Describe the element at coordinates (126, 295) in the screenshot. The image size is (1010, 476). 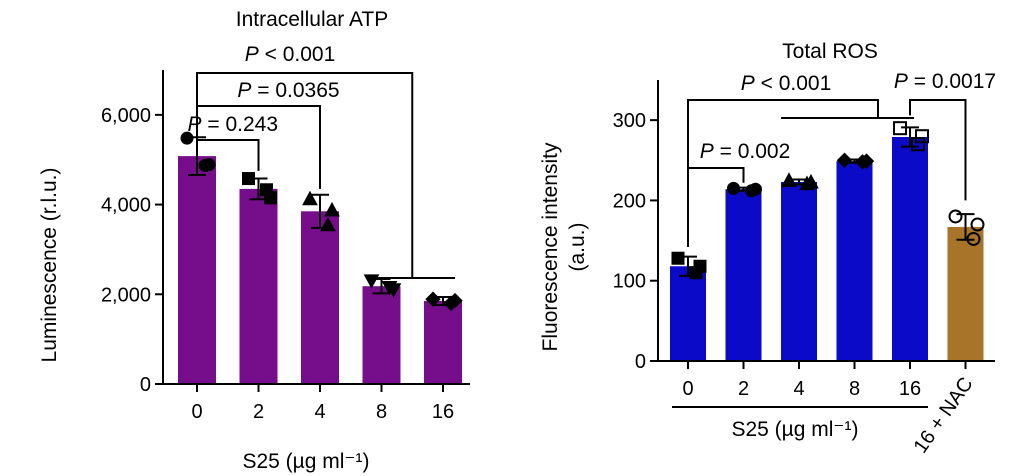
I see `y-tick-label: 2,000` at that location.